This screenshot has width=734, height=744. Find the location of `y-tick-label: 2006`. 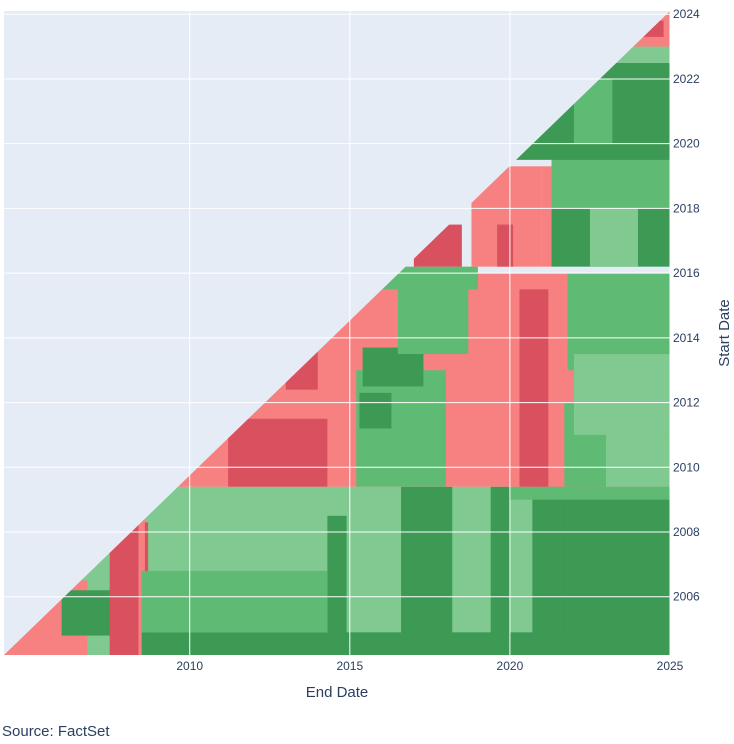

y-tick-label: 2006 is located at coordinates (686, 597).